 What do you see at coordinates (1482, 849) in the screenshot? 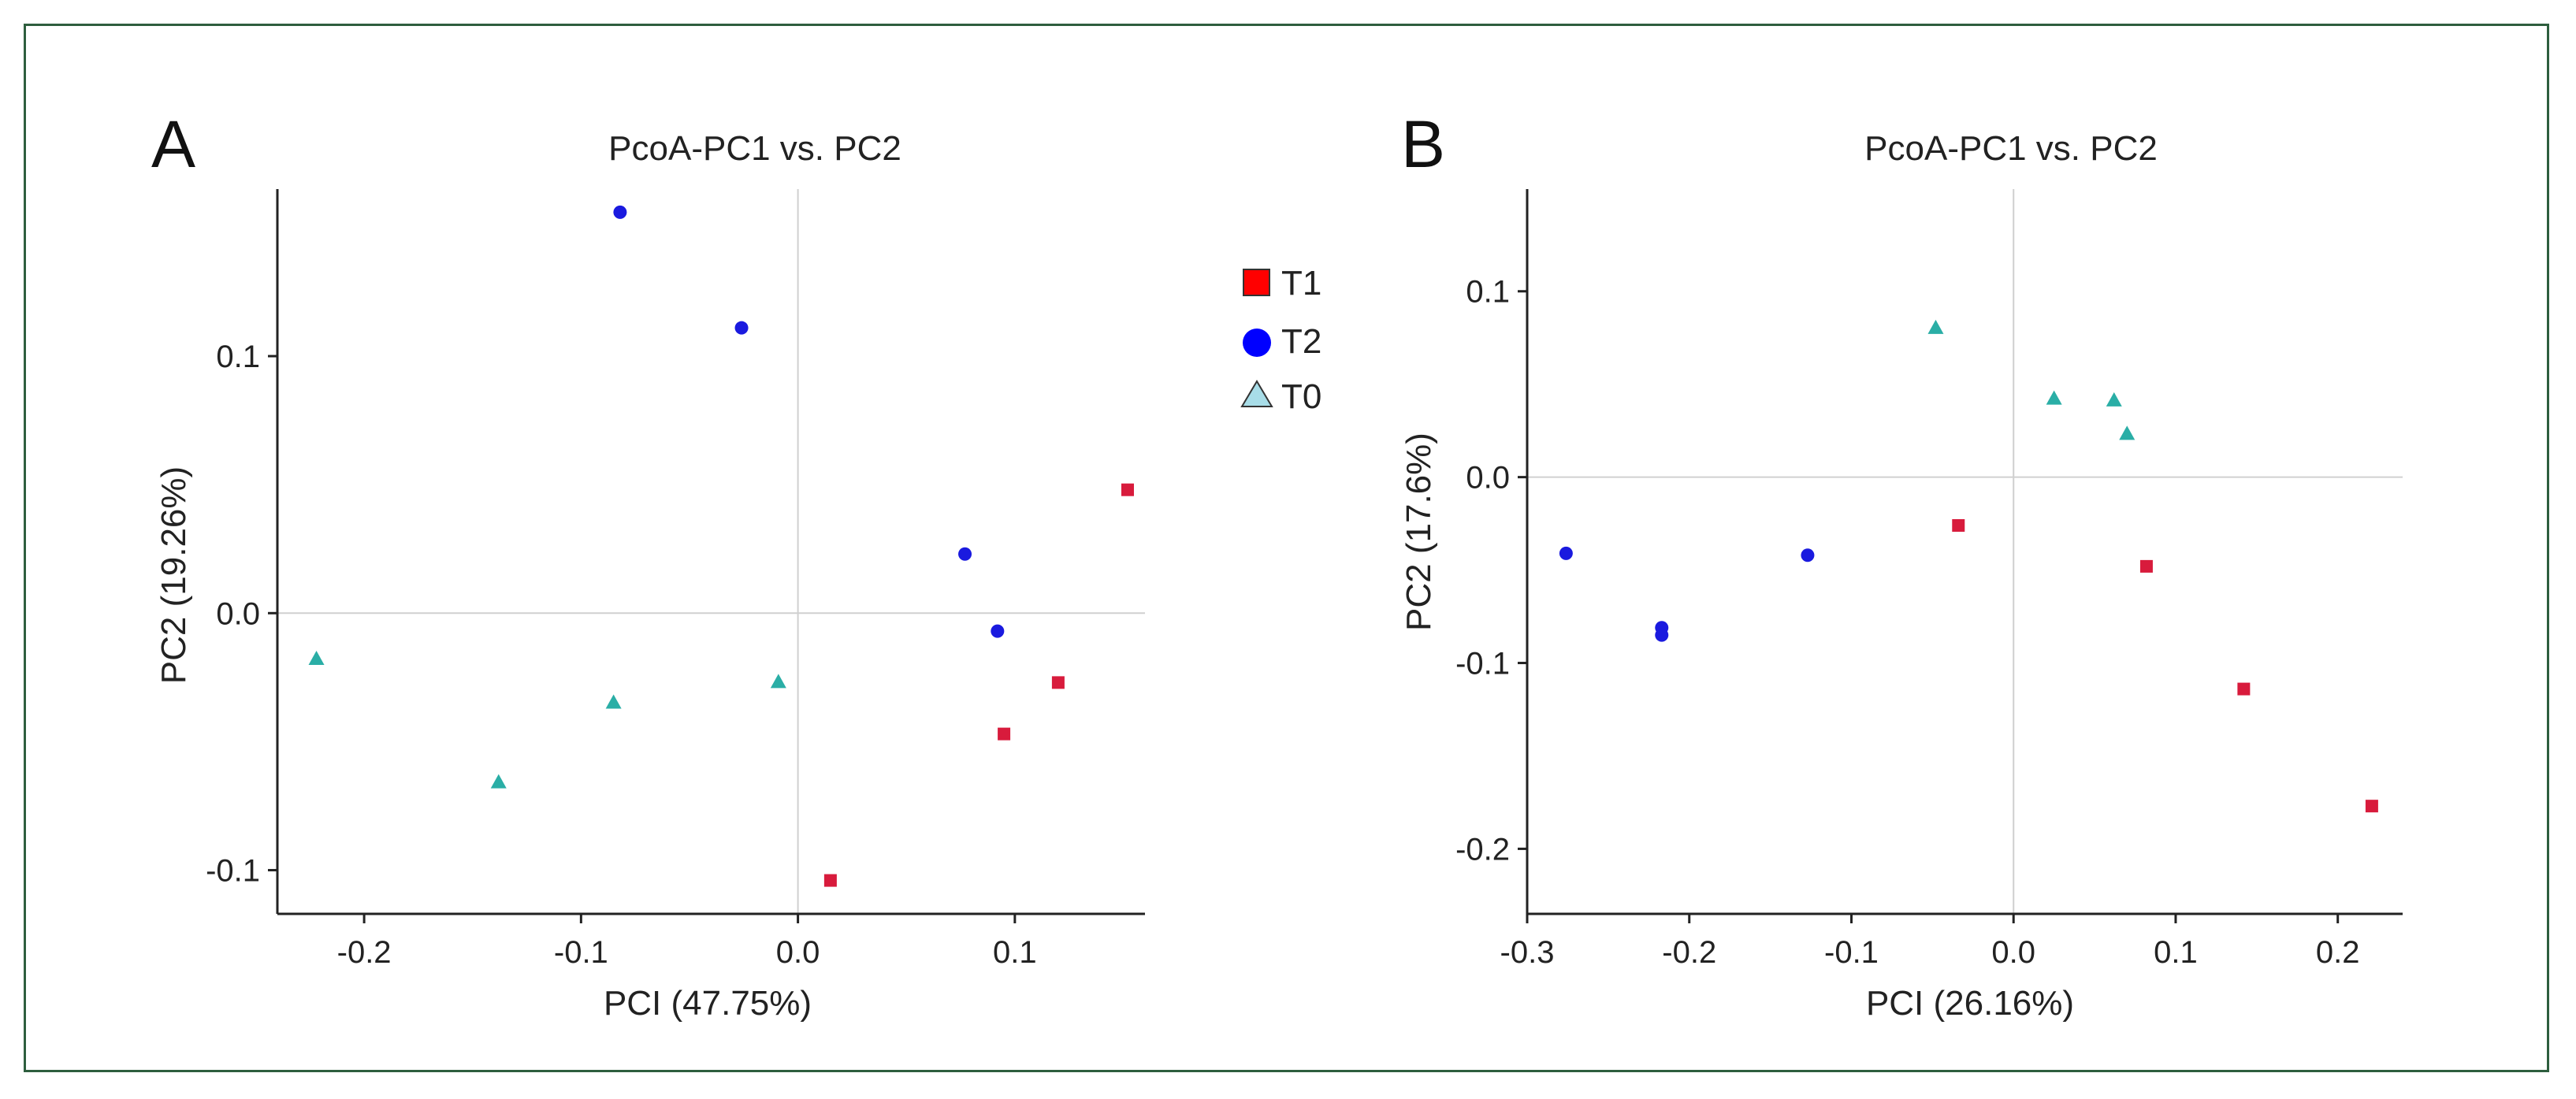
I see `panel-b-ytick-label: -0.2` at bounding box center [1482, 849].